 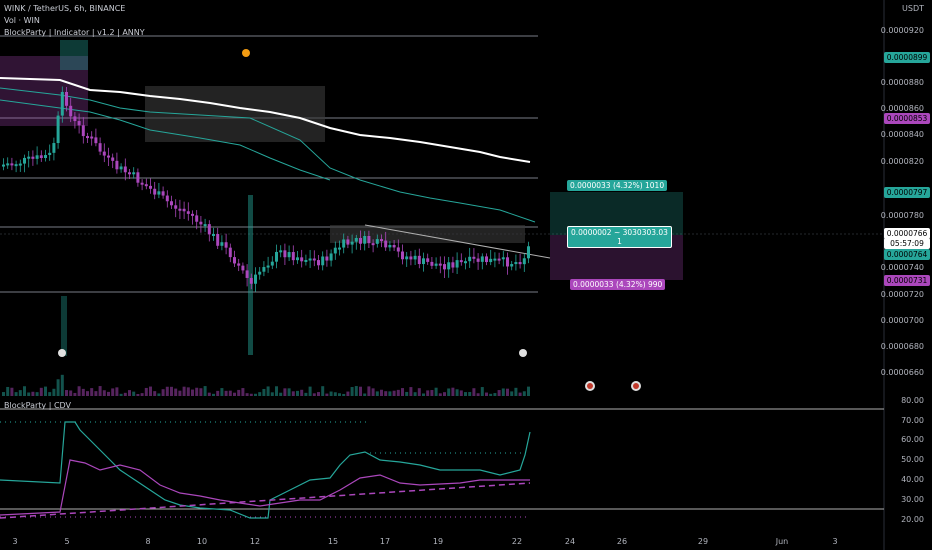 I want to click on stop-label: 0.0000033 (4.32%) 990, so click(x=618, y=284).